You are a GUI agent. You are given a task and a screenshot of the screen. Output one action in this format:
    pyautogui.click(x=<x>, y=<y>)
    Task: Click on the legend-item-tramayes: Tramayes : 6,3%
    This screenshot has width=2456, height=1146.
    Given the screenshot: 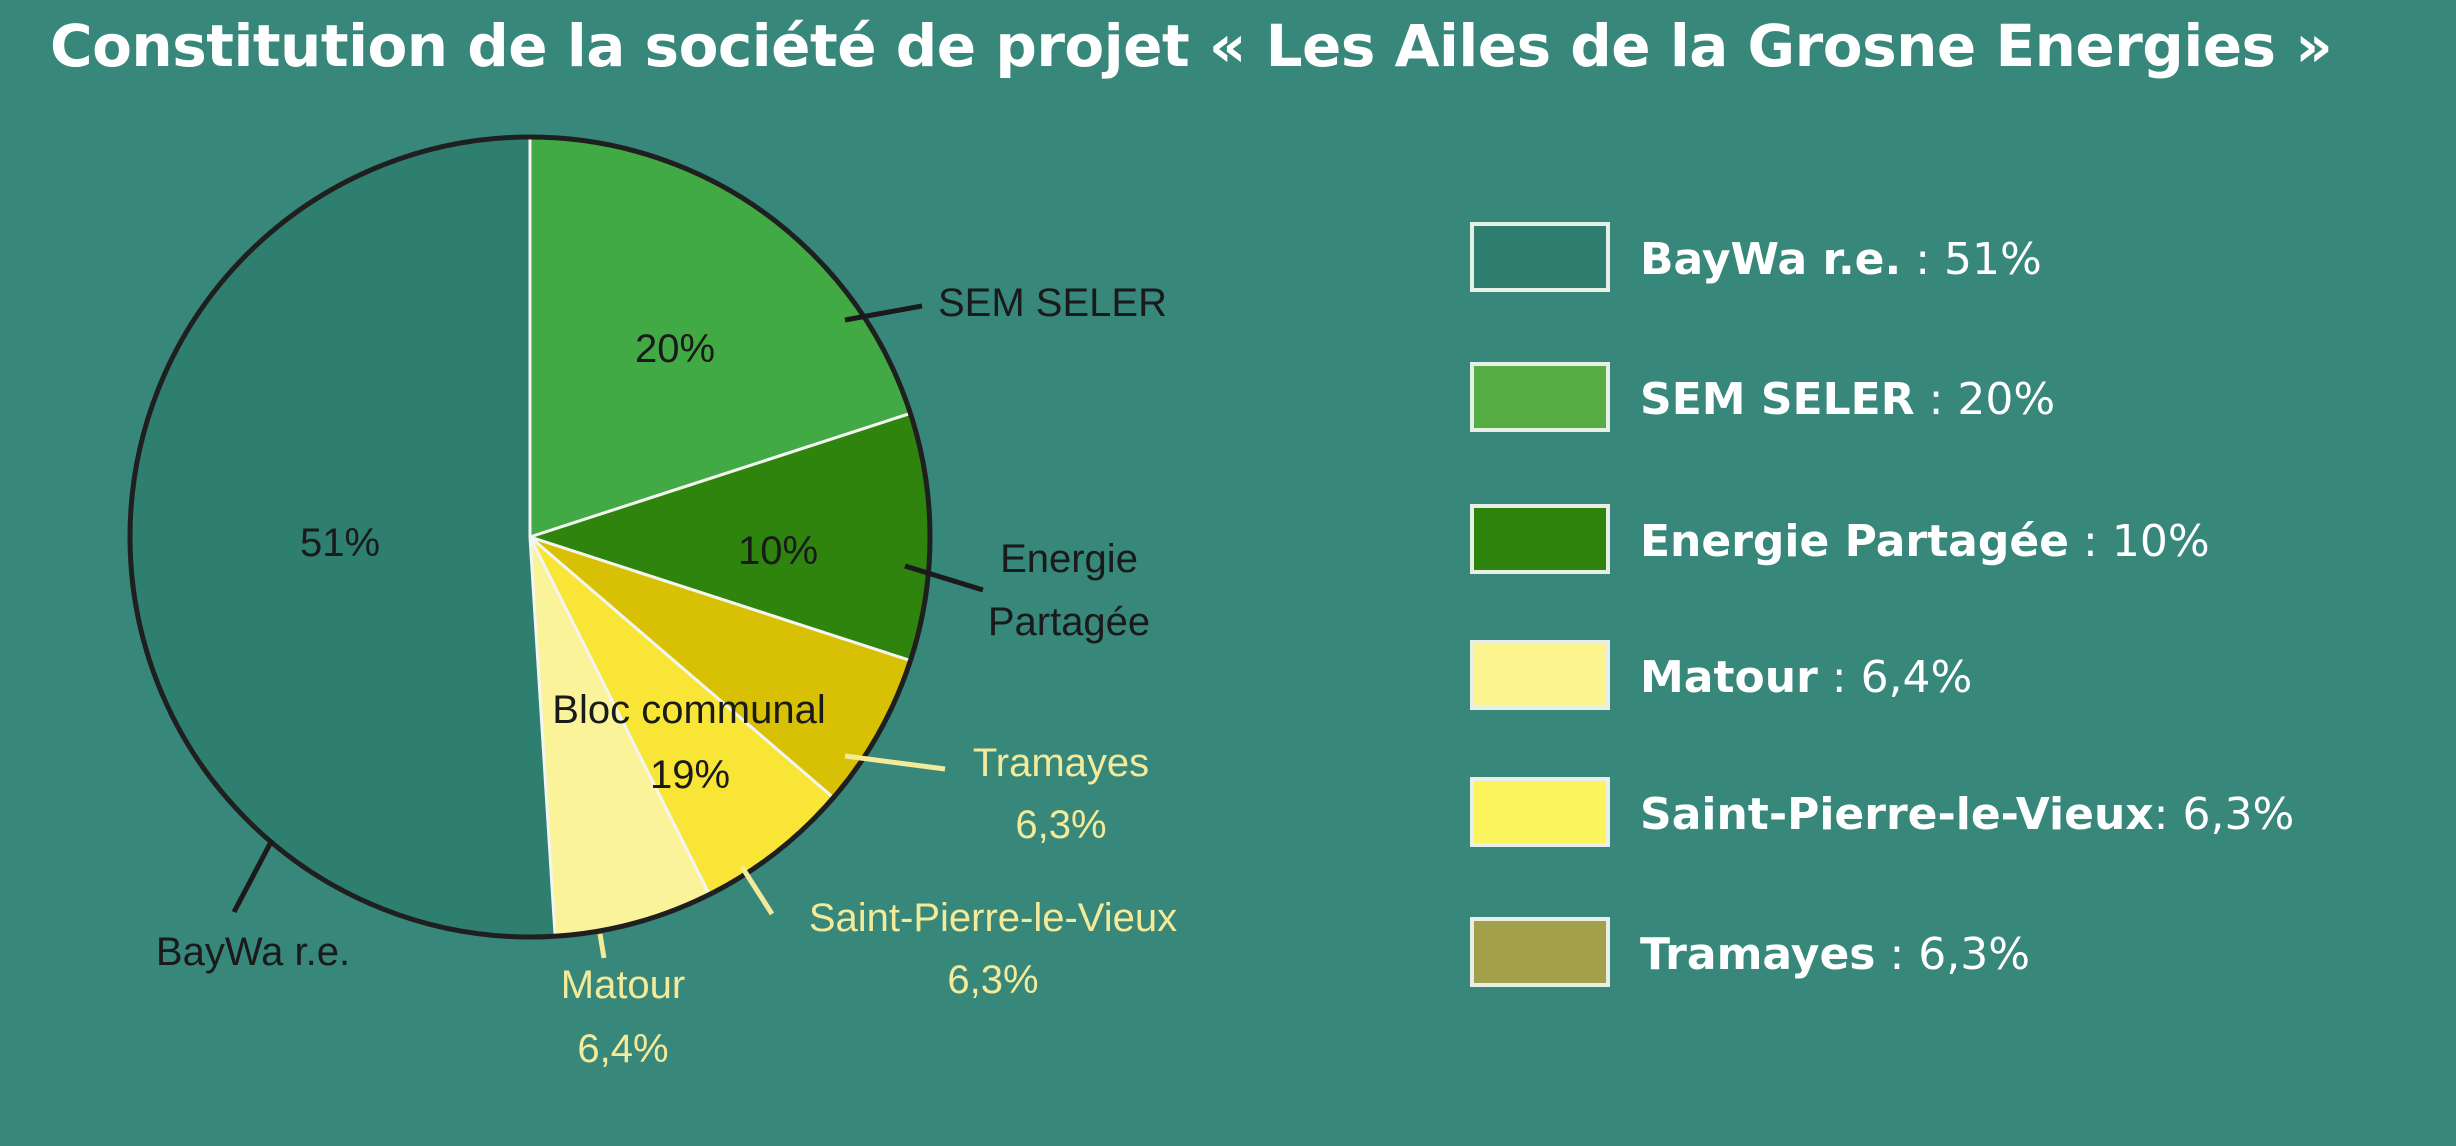 What is the action you would take?
    pyautogui.click(x=1945, y=957)
    